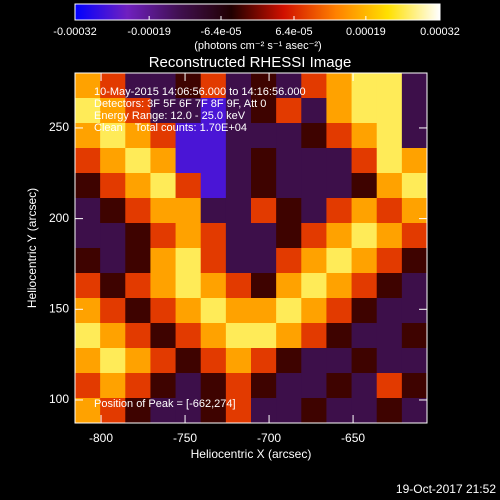 The height and width of the screenshot is (500, 500). Describe the element at coordinates (148, 32) in the screenshot. I see `colorbar-tick-label: -0.00019` at that location.